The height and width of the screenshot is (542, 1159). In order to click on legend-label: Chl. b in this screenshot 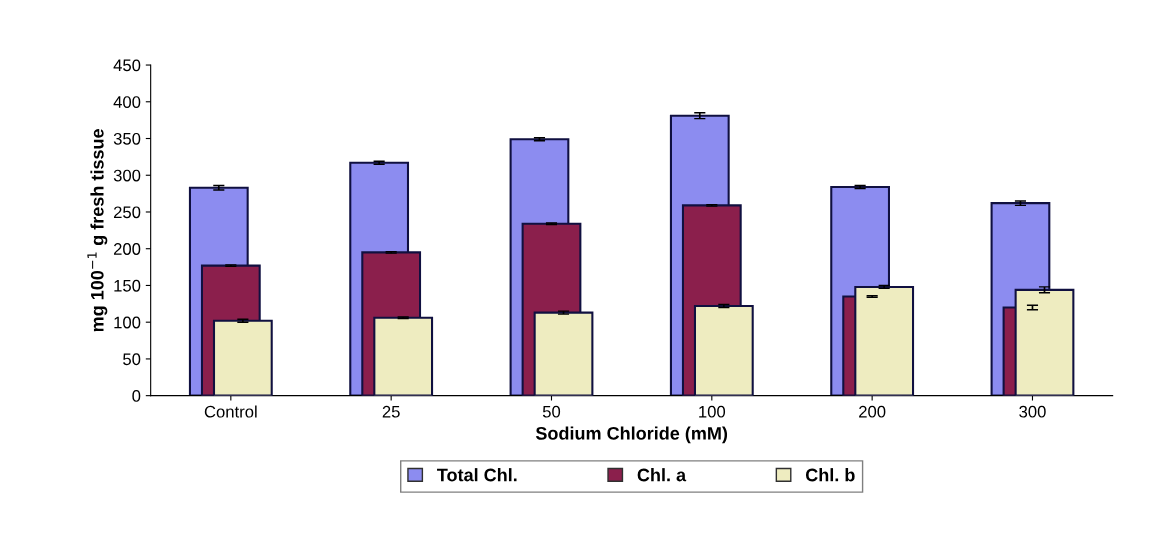, I will do `click(830, 475)`.